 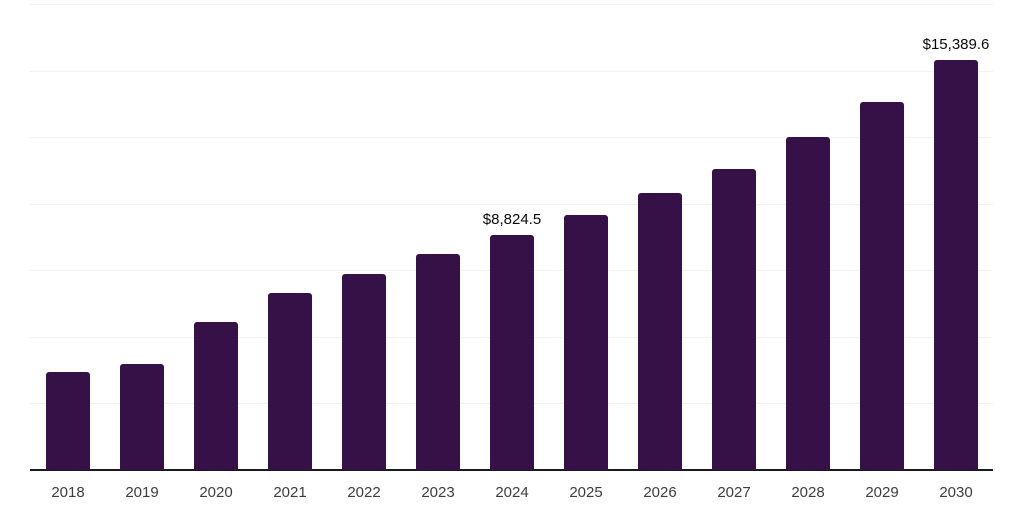 What do you see at coordinates (882, 285) in the screenshot?
I see `bar-2029` at bounding box center [882, 285].